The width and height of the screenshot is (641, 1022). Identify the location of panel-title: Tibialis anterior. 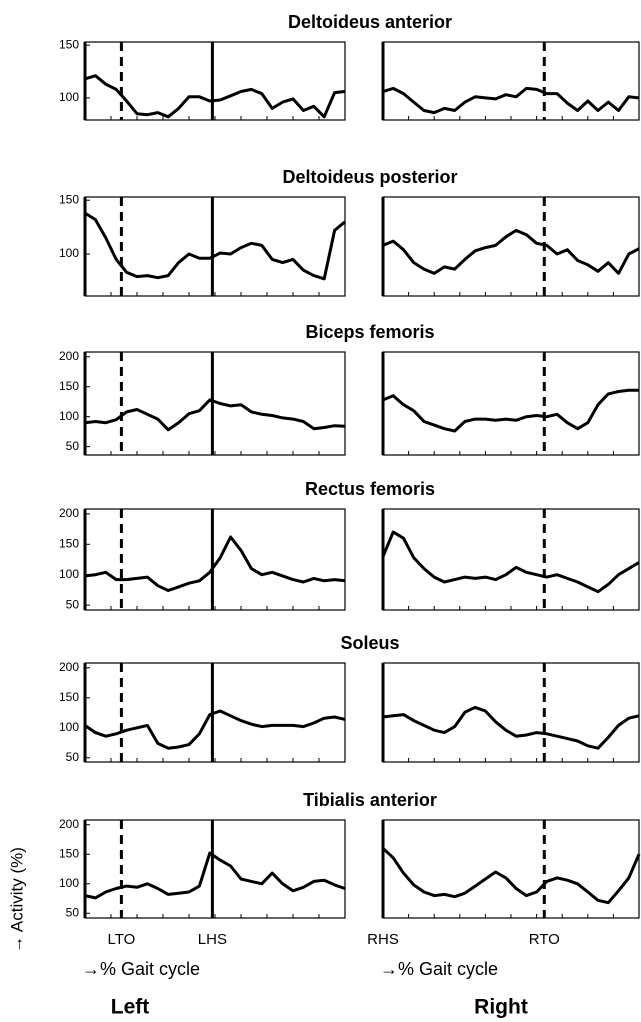
(370, 800).